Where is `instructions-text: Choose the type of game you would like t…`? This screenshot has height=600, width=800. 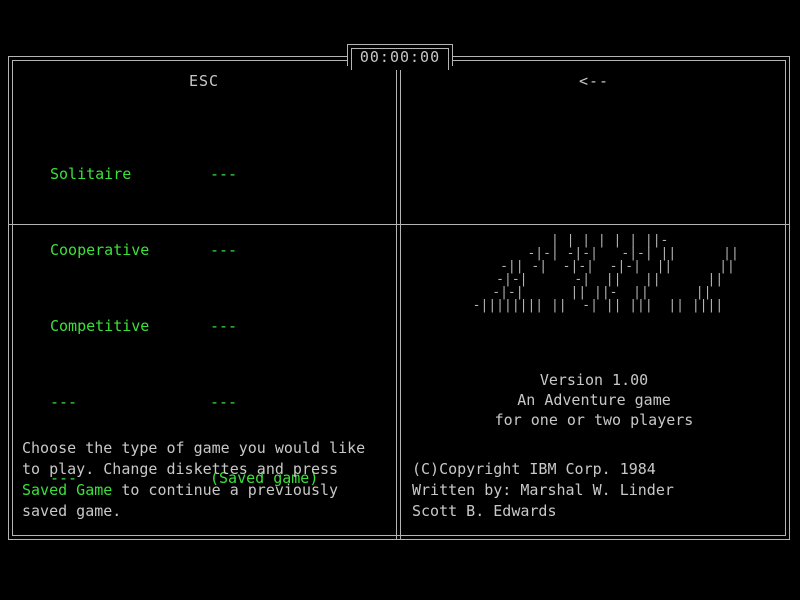 instructions-text: Choose the type of game you would like t… is located at coordinates (206, 480).